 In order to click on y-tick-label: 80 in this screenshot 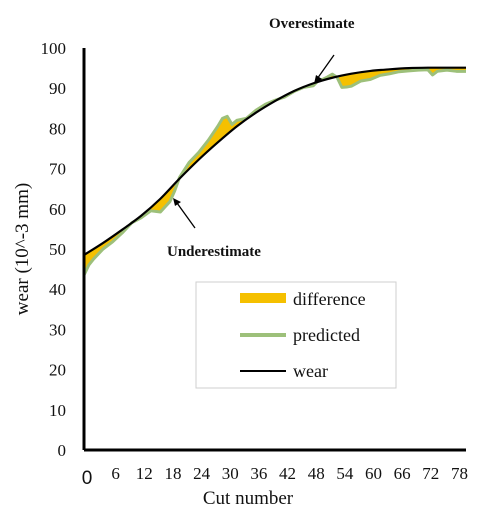, I will do `click(57, 128)`.